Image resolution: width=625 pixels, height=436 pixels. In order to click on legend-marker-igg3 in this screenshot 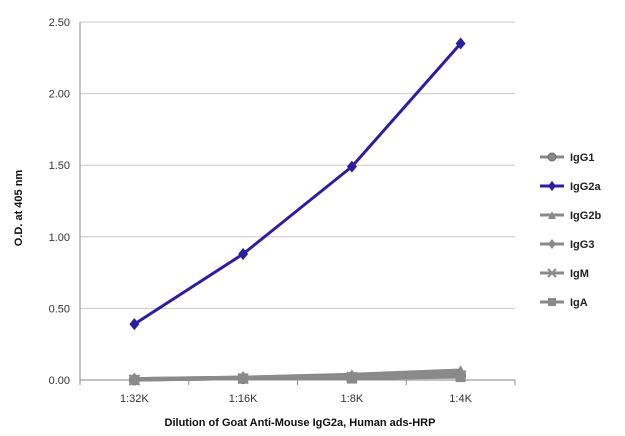, I will do `click(552, 244)`.